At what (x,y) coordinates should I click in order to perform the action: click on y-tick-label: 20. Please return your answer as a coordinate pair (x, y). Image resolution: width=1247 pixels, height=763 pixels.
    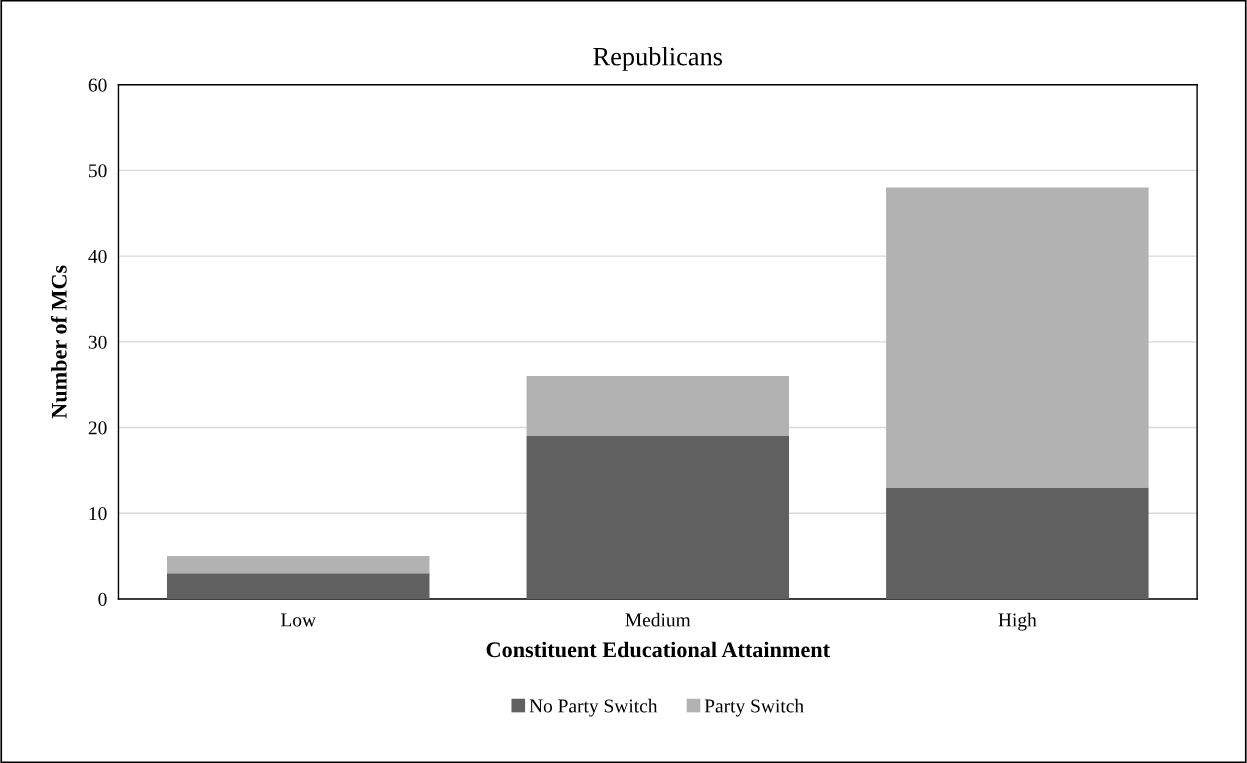
    Looking at the image, I should click on (97, 428).